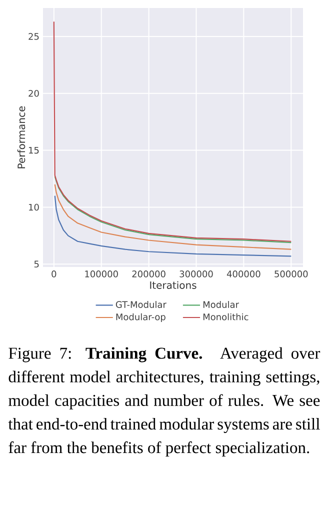 The width and height of the screenshot is (330, 529). I want to click on y-axis-title: Performance, so click(21, 137).